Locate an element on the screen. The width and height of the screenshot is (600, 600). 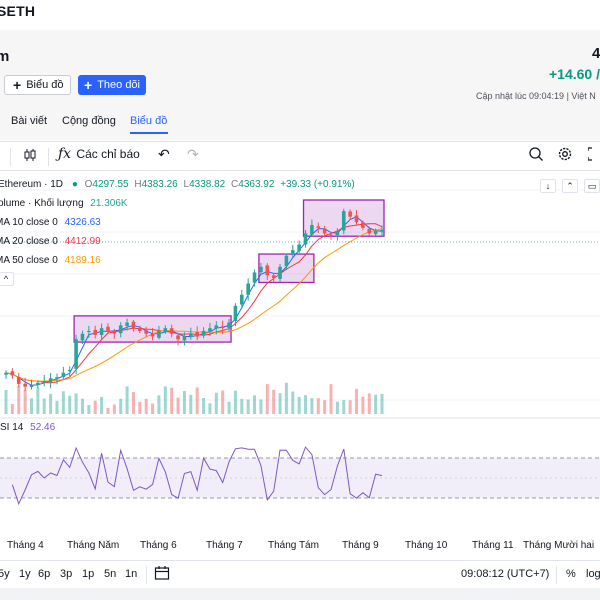
range-1m: 1p is located at coordinates (88, 574).